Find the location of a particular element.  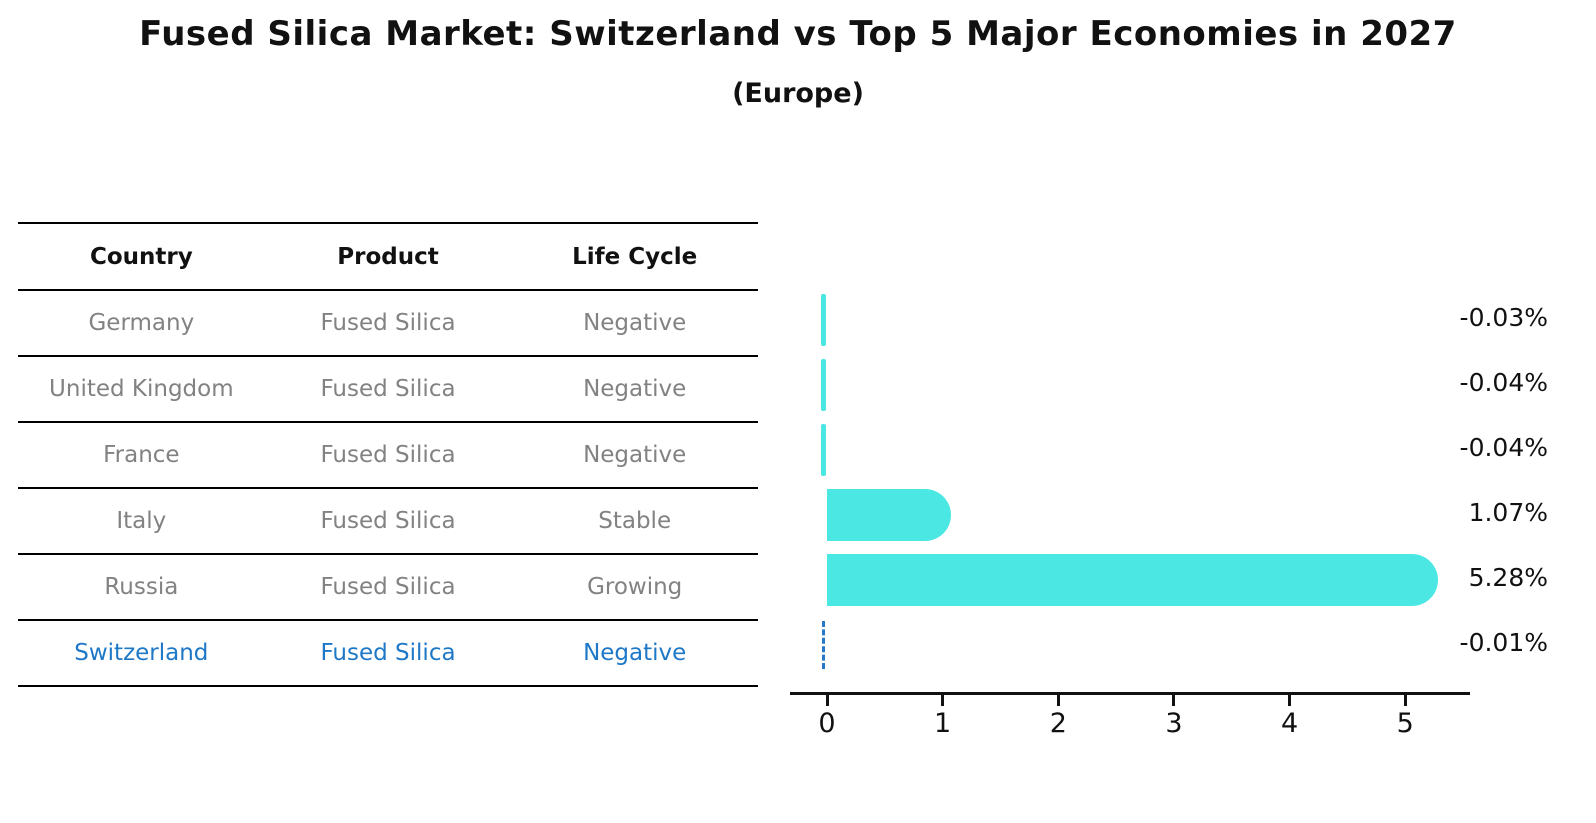

column-header-product: Product is located at coordinates (388, 256).